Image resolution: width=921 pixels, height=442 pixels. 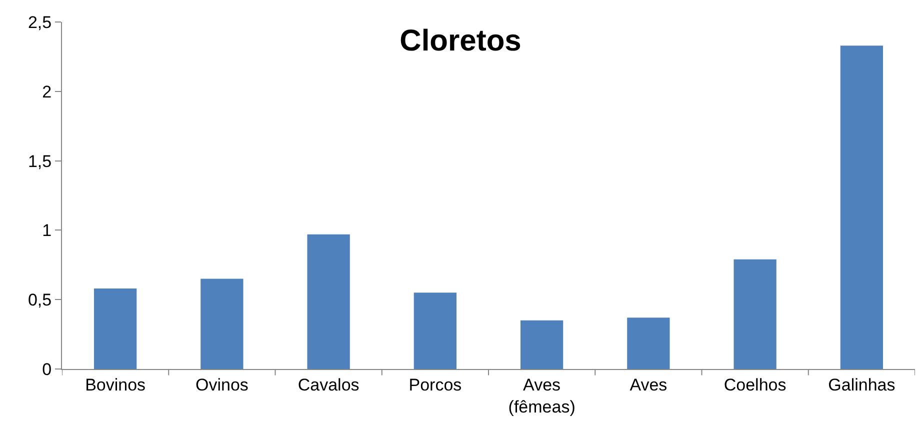 What do you see at coordinates (461, 41) in the screenshot?
I see `chart-title: Cloretos` at bounding box center [461, 41].